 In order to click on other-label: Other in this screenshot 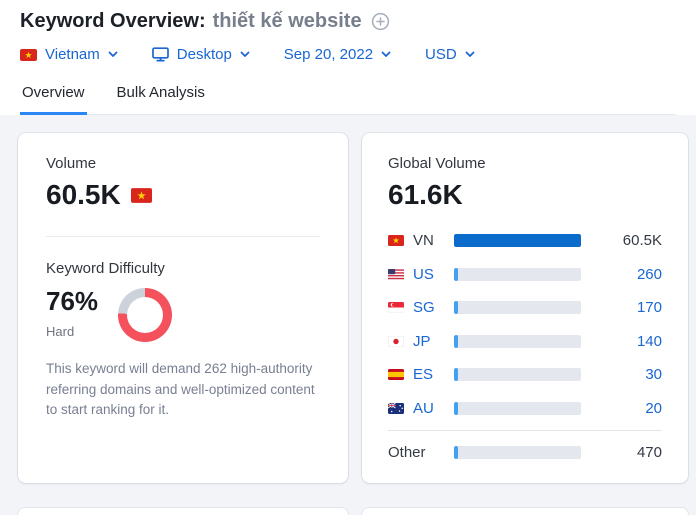, I will do `click(407, 453)`.